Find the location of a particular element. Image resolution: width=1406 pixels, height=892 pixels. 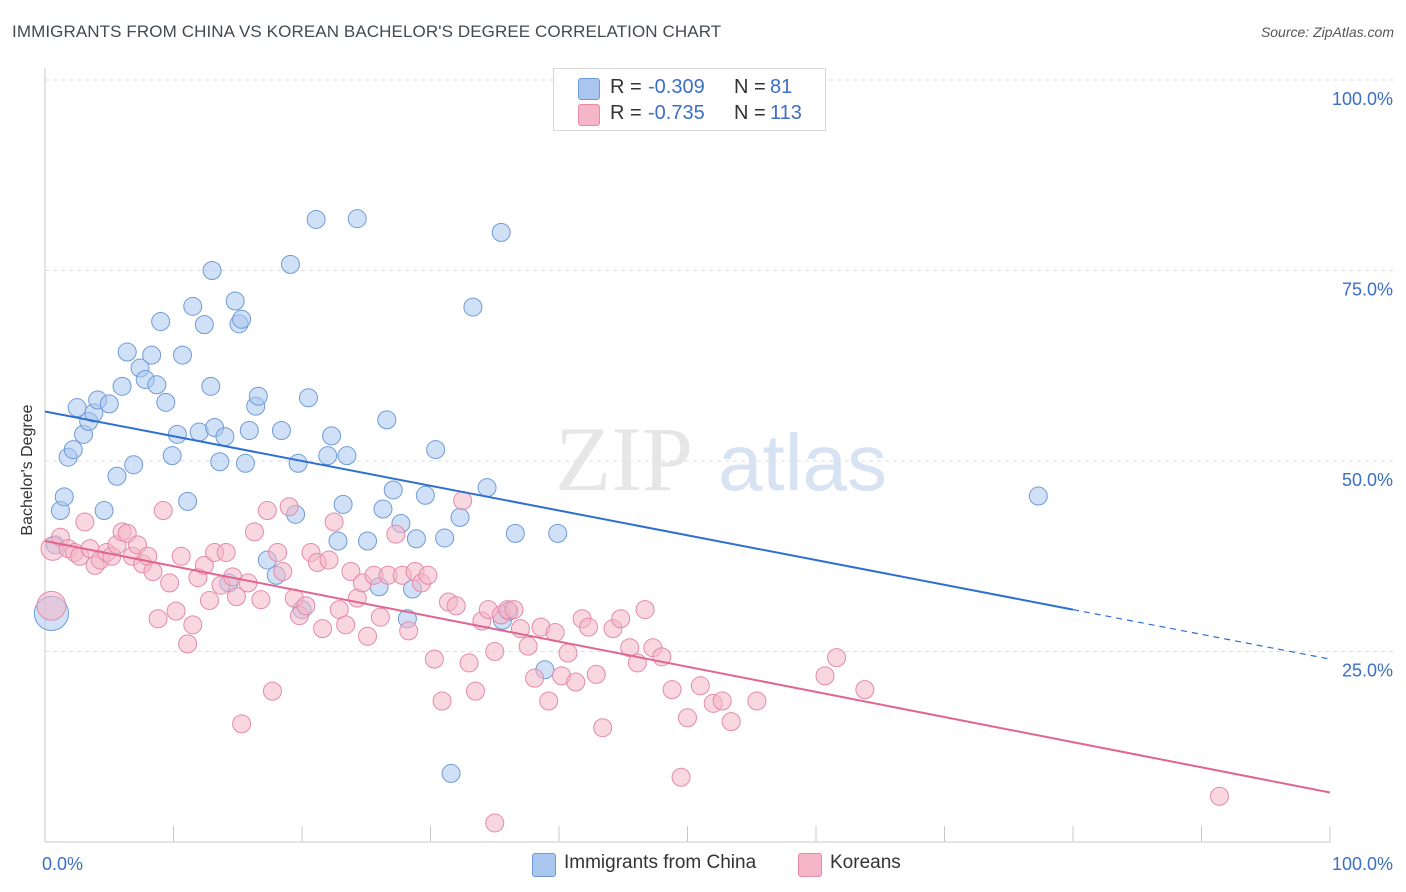

x-tick-label-0: 0.0% is located at coordinates (62, 864).